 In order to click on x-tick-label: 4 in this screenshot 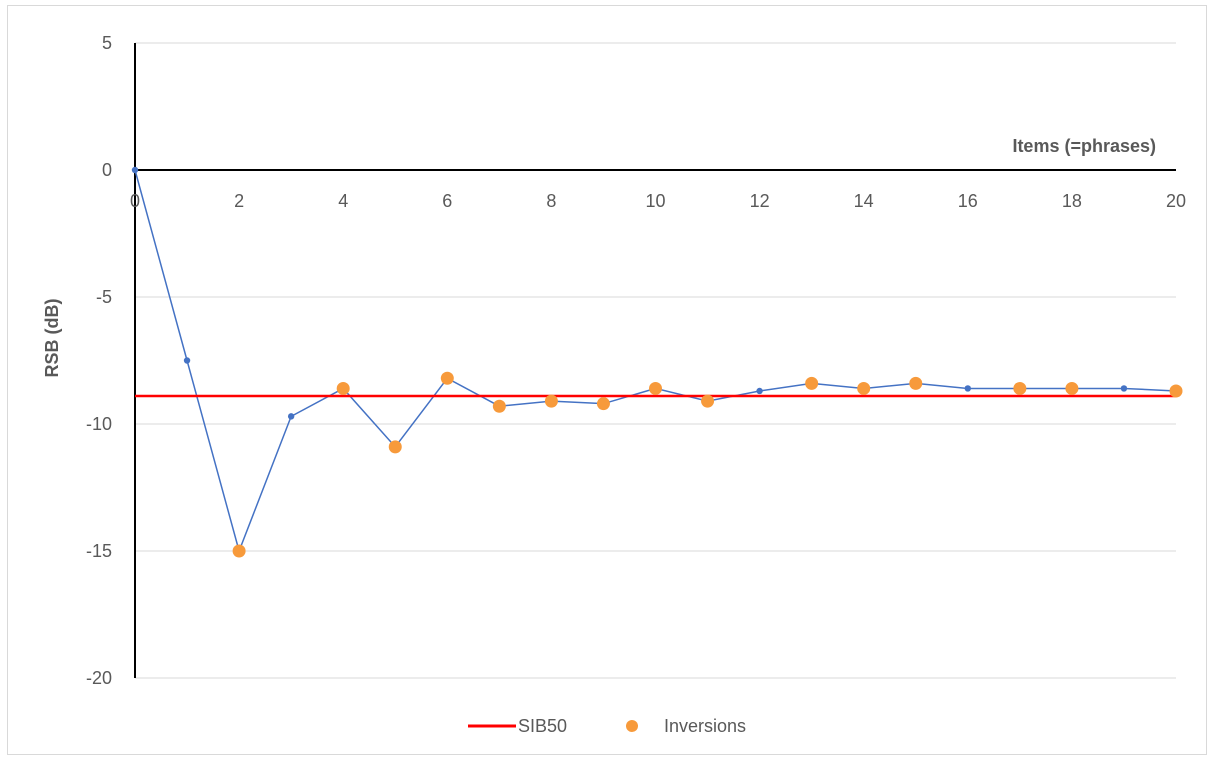, I will do `click(343, 201)`.